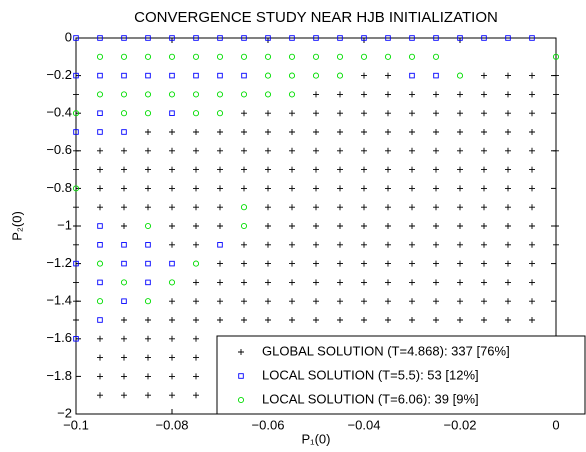  What do you see at coordinates (386, 350) in the screenshot?
I see `legend-label: GLOBAL SOLUTION (T=4.868): 337 [76%]` at bounding box center [386, 350].